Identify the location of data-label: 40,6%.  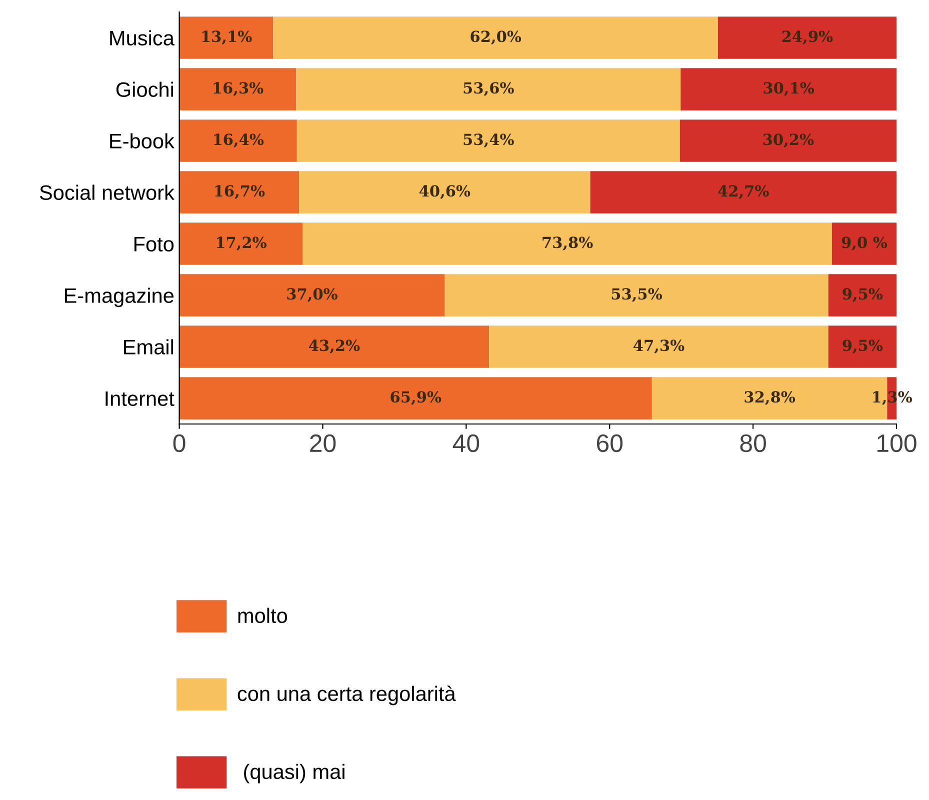
(444, 192).